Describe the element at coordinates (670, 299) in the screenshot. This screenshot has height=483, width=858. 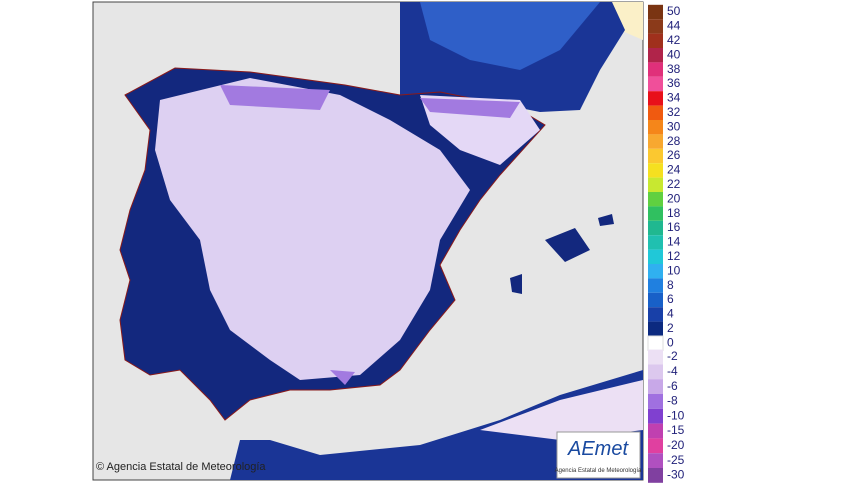
I see `legend-label: 6` at that location.